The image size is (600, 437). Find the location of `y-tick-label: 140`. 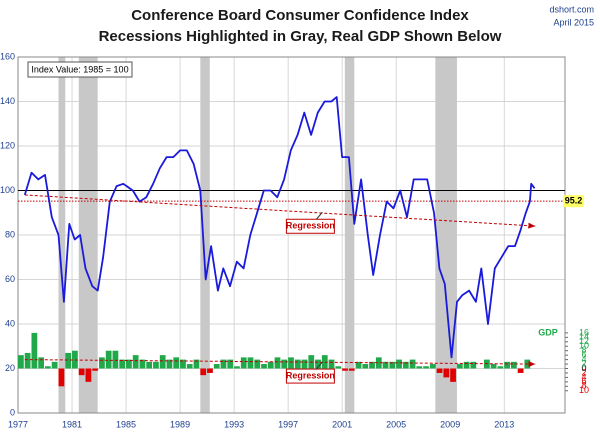

y-tick-label: 140 is located at coordinates (7, 101).